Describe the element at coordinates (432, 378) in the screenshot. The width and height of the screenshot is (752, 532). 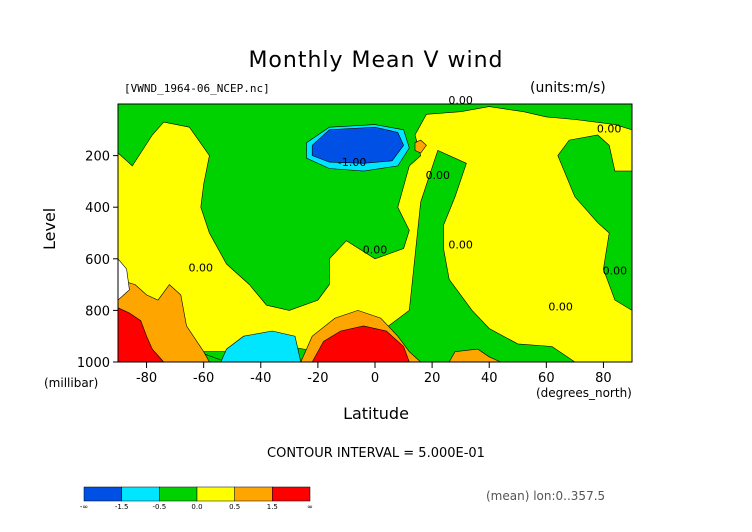
I see `x-tick-label: 20` at that location.